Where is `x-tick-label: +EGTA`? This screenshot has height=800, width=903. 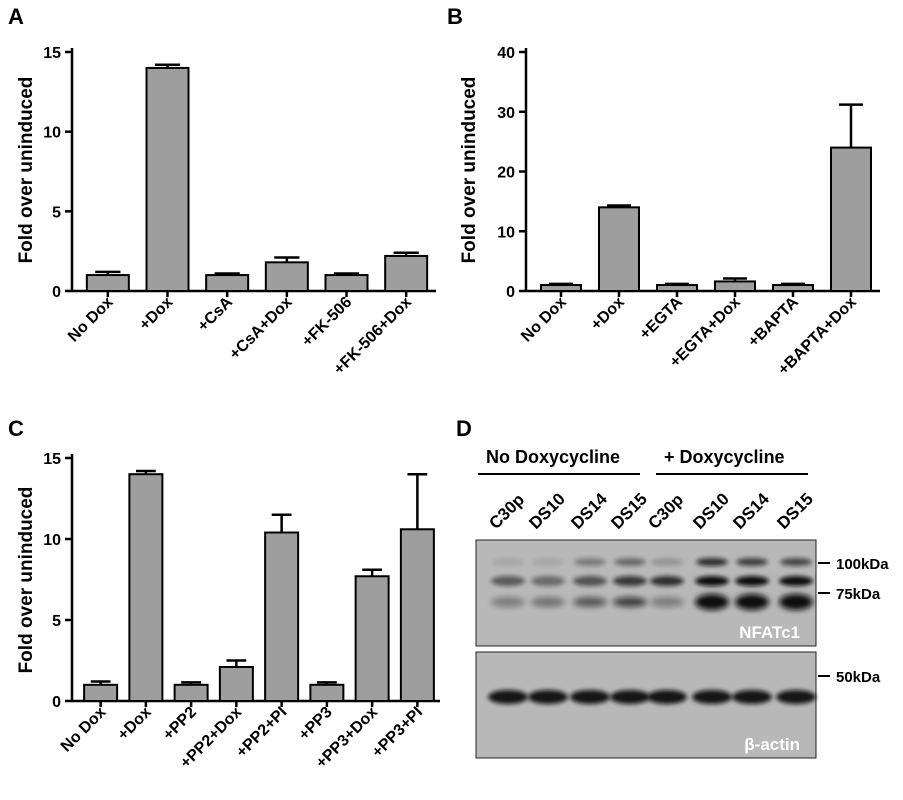
x-tick-label: +EGTA is located at coordinates (662, 318).